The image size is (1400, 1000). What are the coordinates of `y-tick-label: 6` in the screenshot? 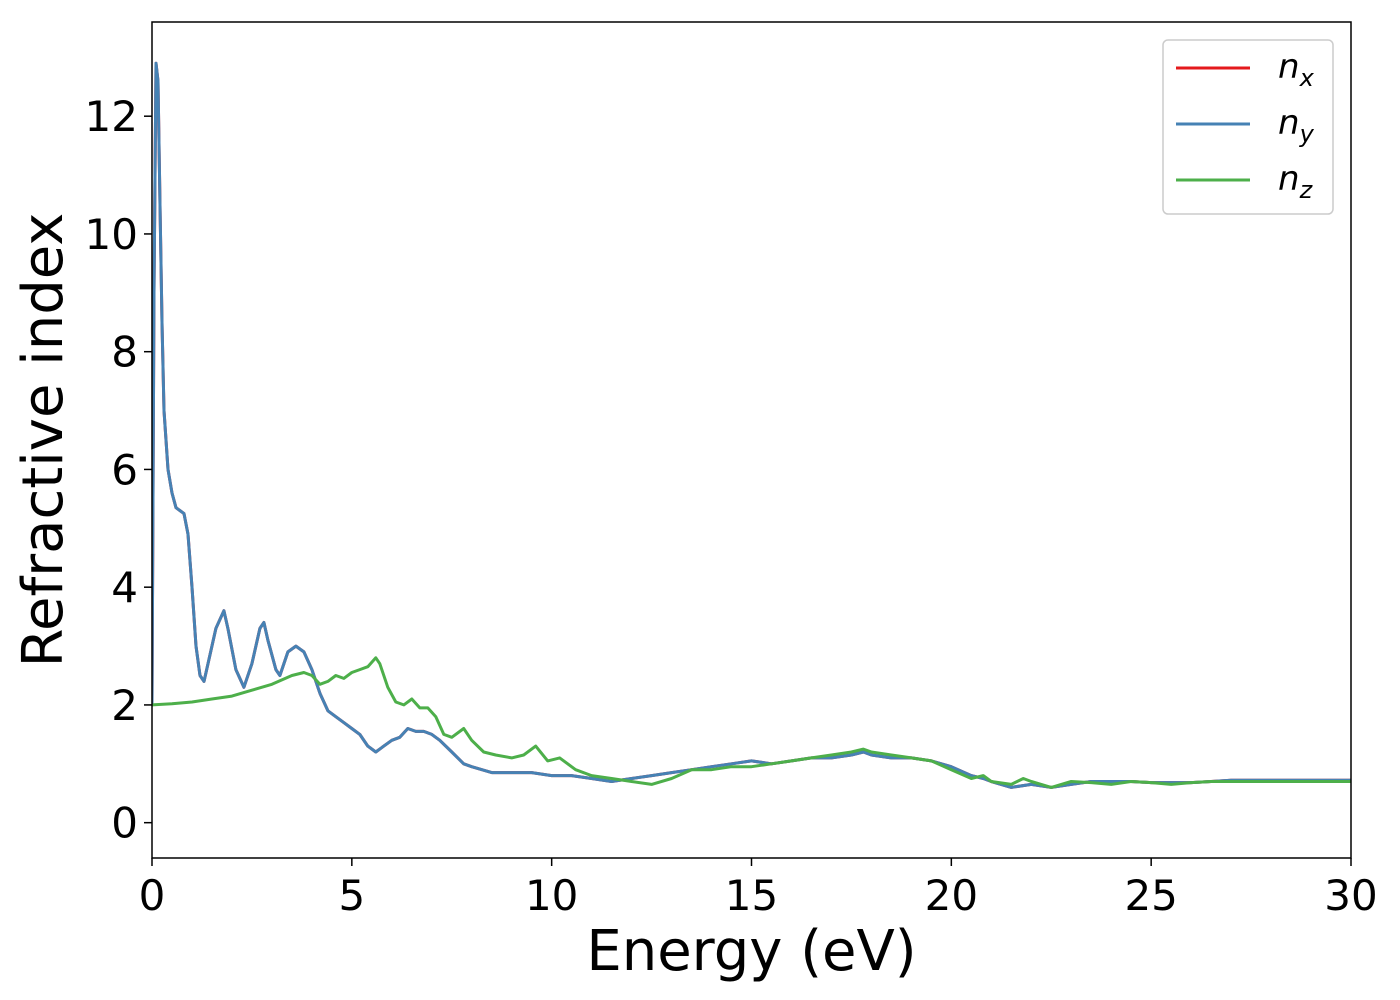 It's located at (124, 469).